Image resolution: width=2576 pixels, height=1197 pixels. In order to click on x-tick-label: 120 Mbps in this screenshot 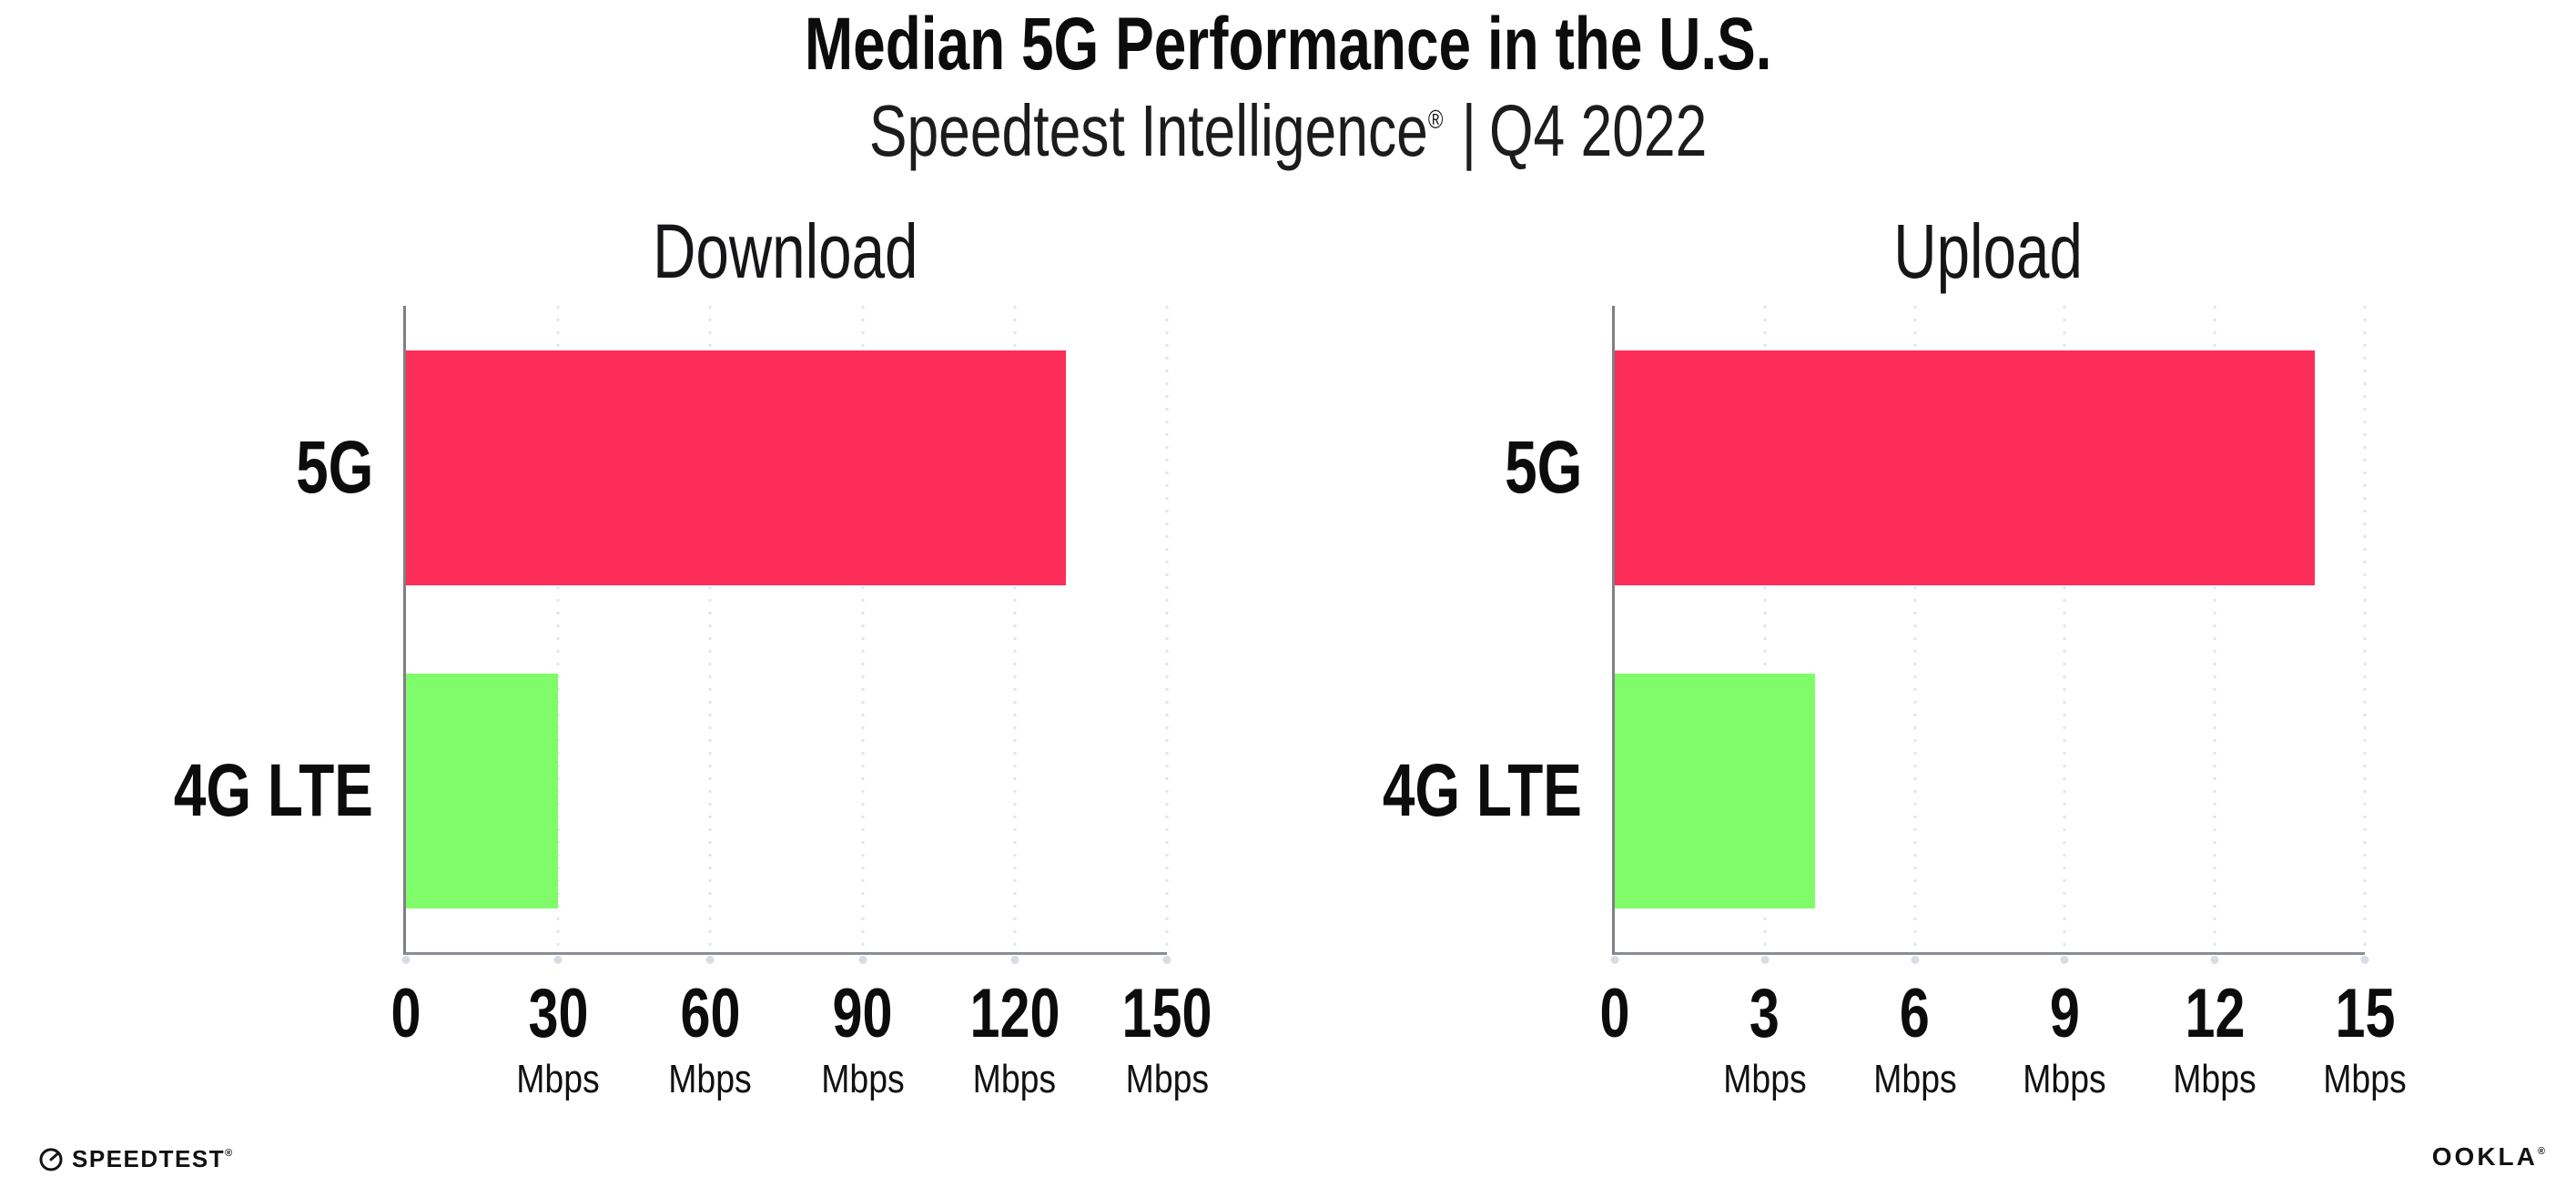, I will do `click(1014, 1040)`.